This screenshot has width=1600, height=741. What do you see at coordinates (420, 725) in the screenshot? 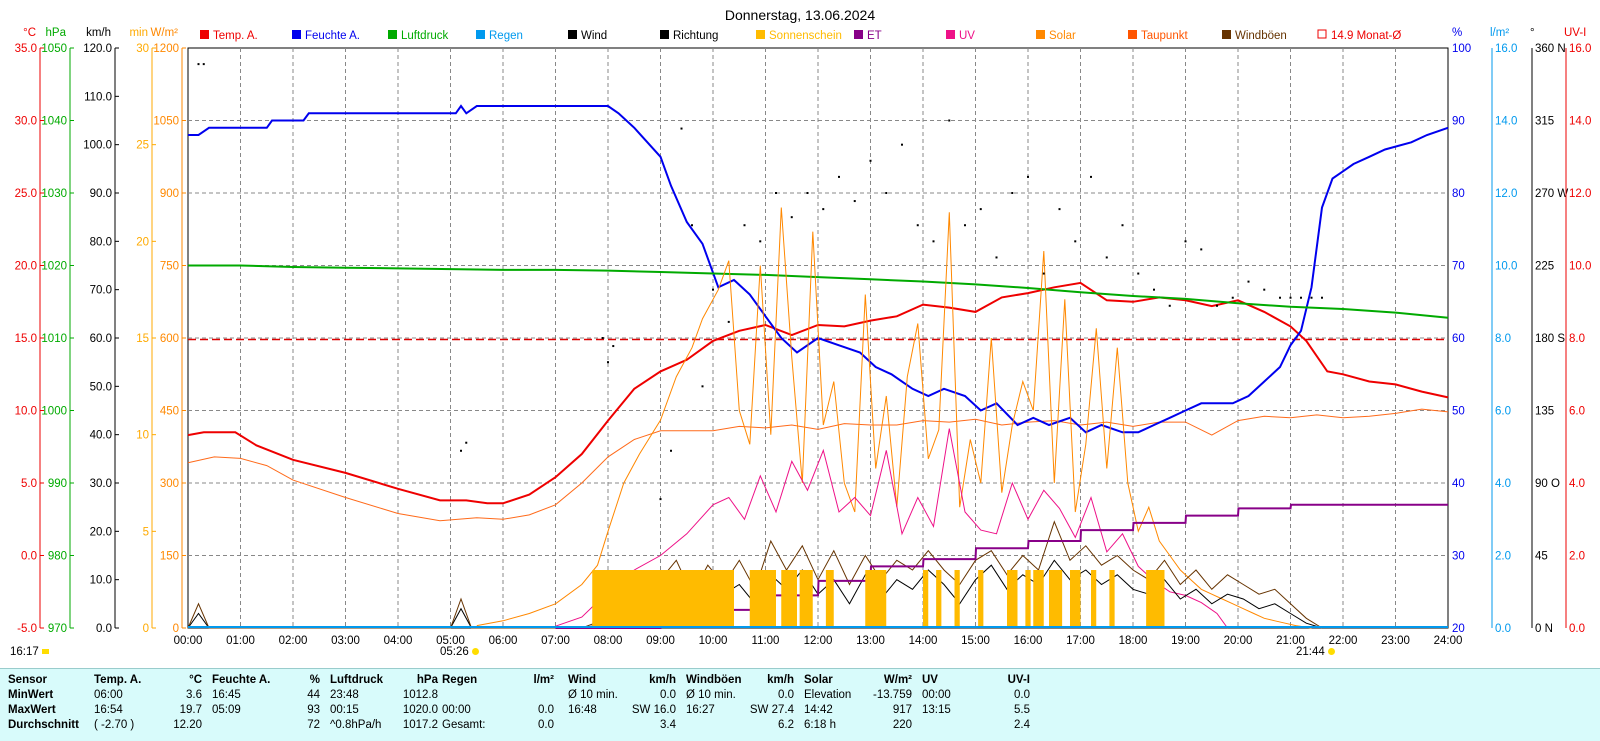
I see `stats-cell: 1017.2` at bounding box center [420, 725].